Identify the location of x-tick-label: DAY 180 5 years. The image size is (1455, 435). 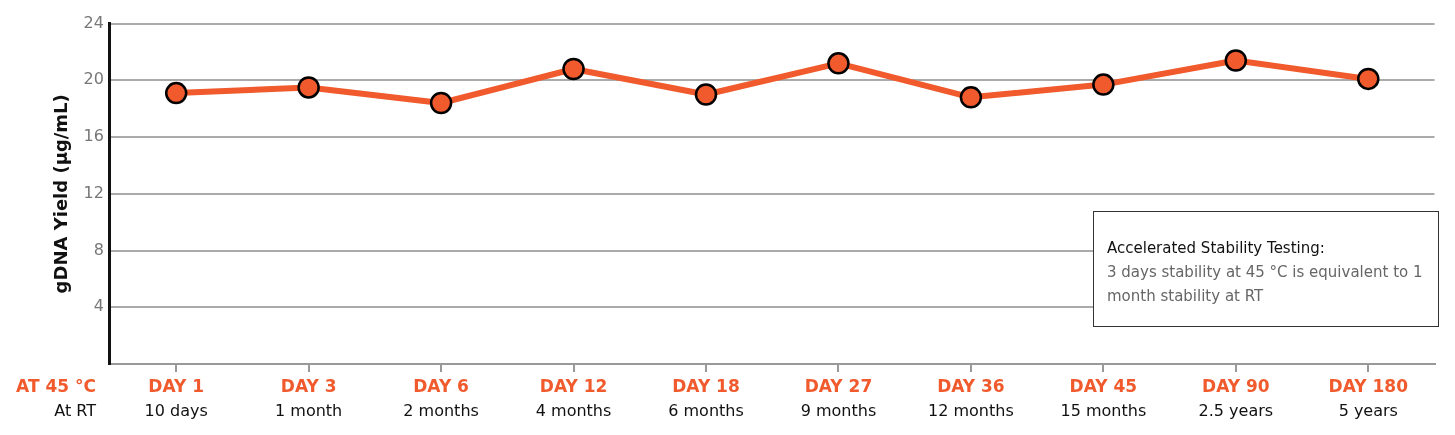
(1368, 398).